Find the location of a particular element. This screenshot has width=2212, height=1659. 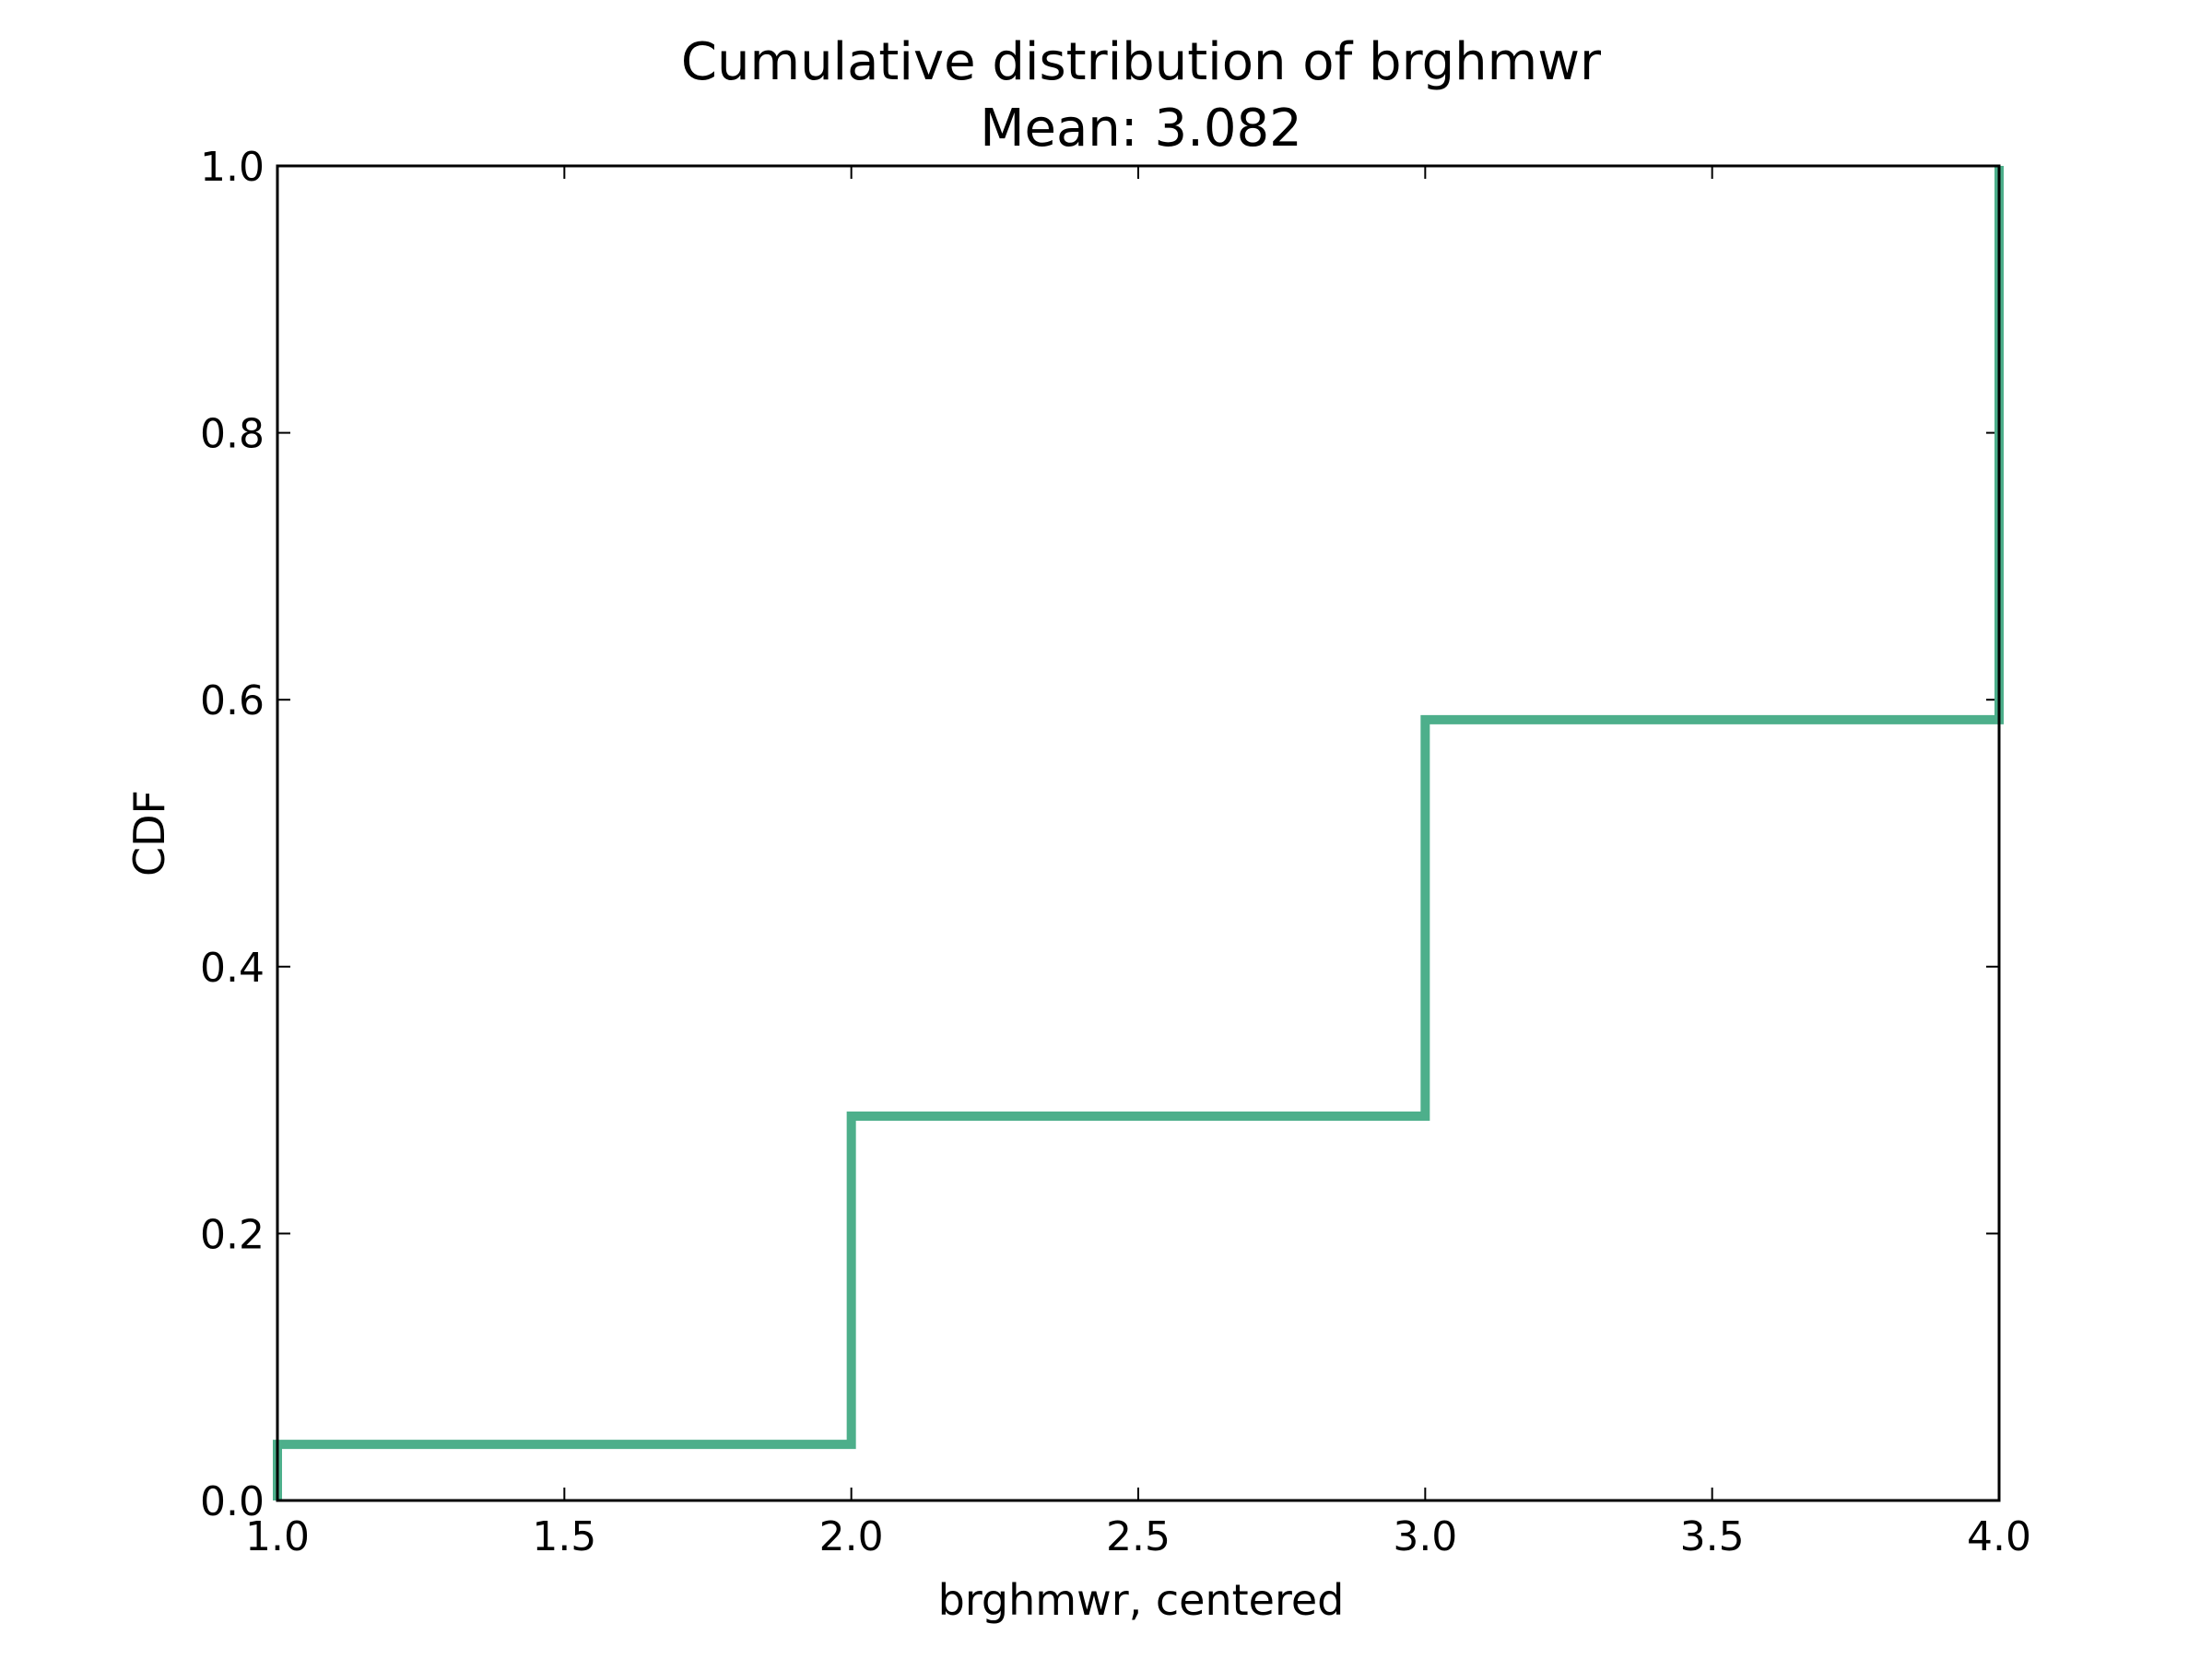

x-tick-label: 1.5 is located at coordinates (564, 1536).